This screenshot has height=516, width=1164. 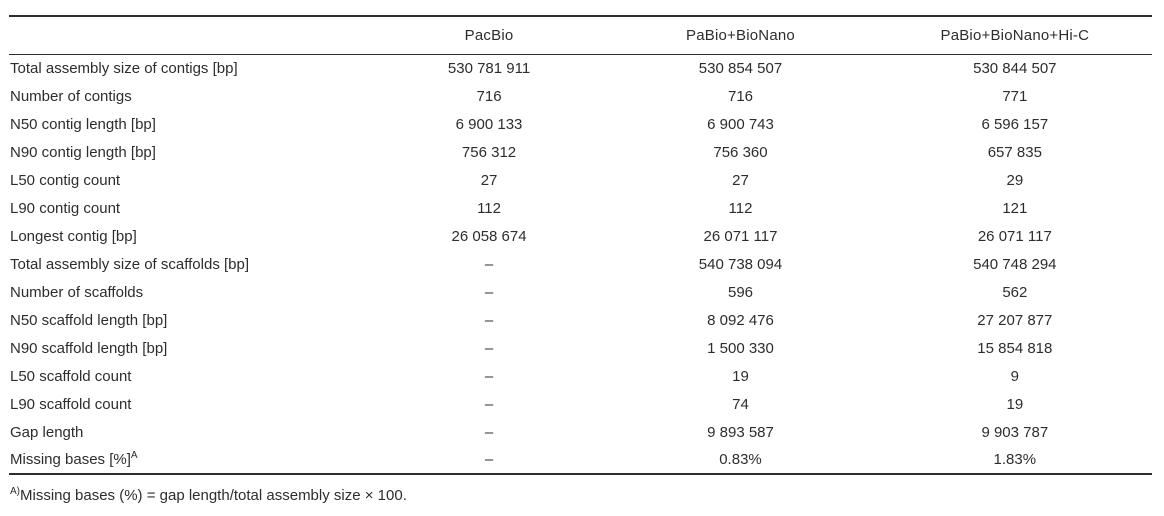 What do you see at coordinates (740, 68) in the screenshot?
I see `table-cell: 530 854 507` at bounding box center [740, 68].